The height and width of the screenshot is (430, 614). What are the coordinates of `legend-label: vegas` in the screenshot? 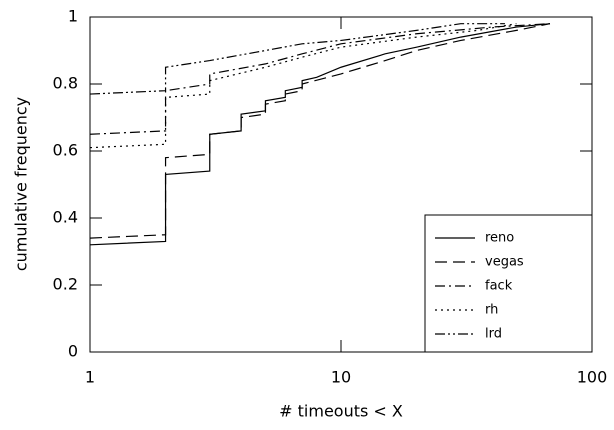 It's located at (504, 262).